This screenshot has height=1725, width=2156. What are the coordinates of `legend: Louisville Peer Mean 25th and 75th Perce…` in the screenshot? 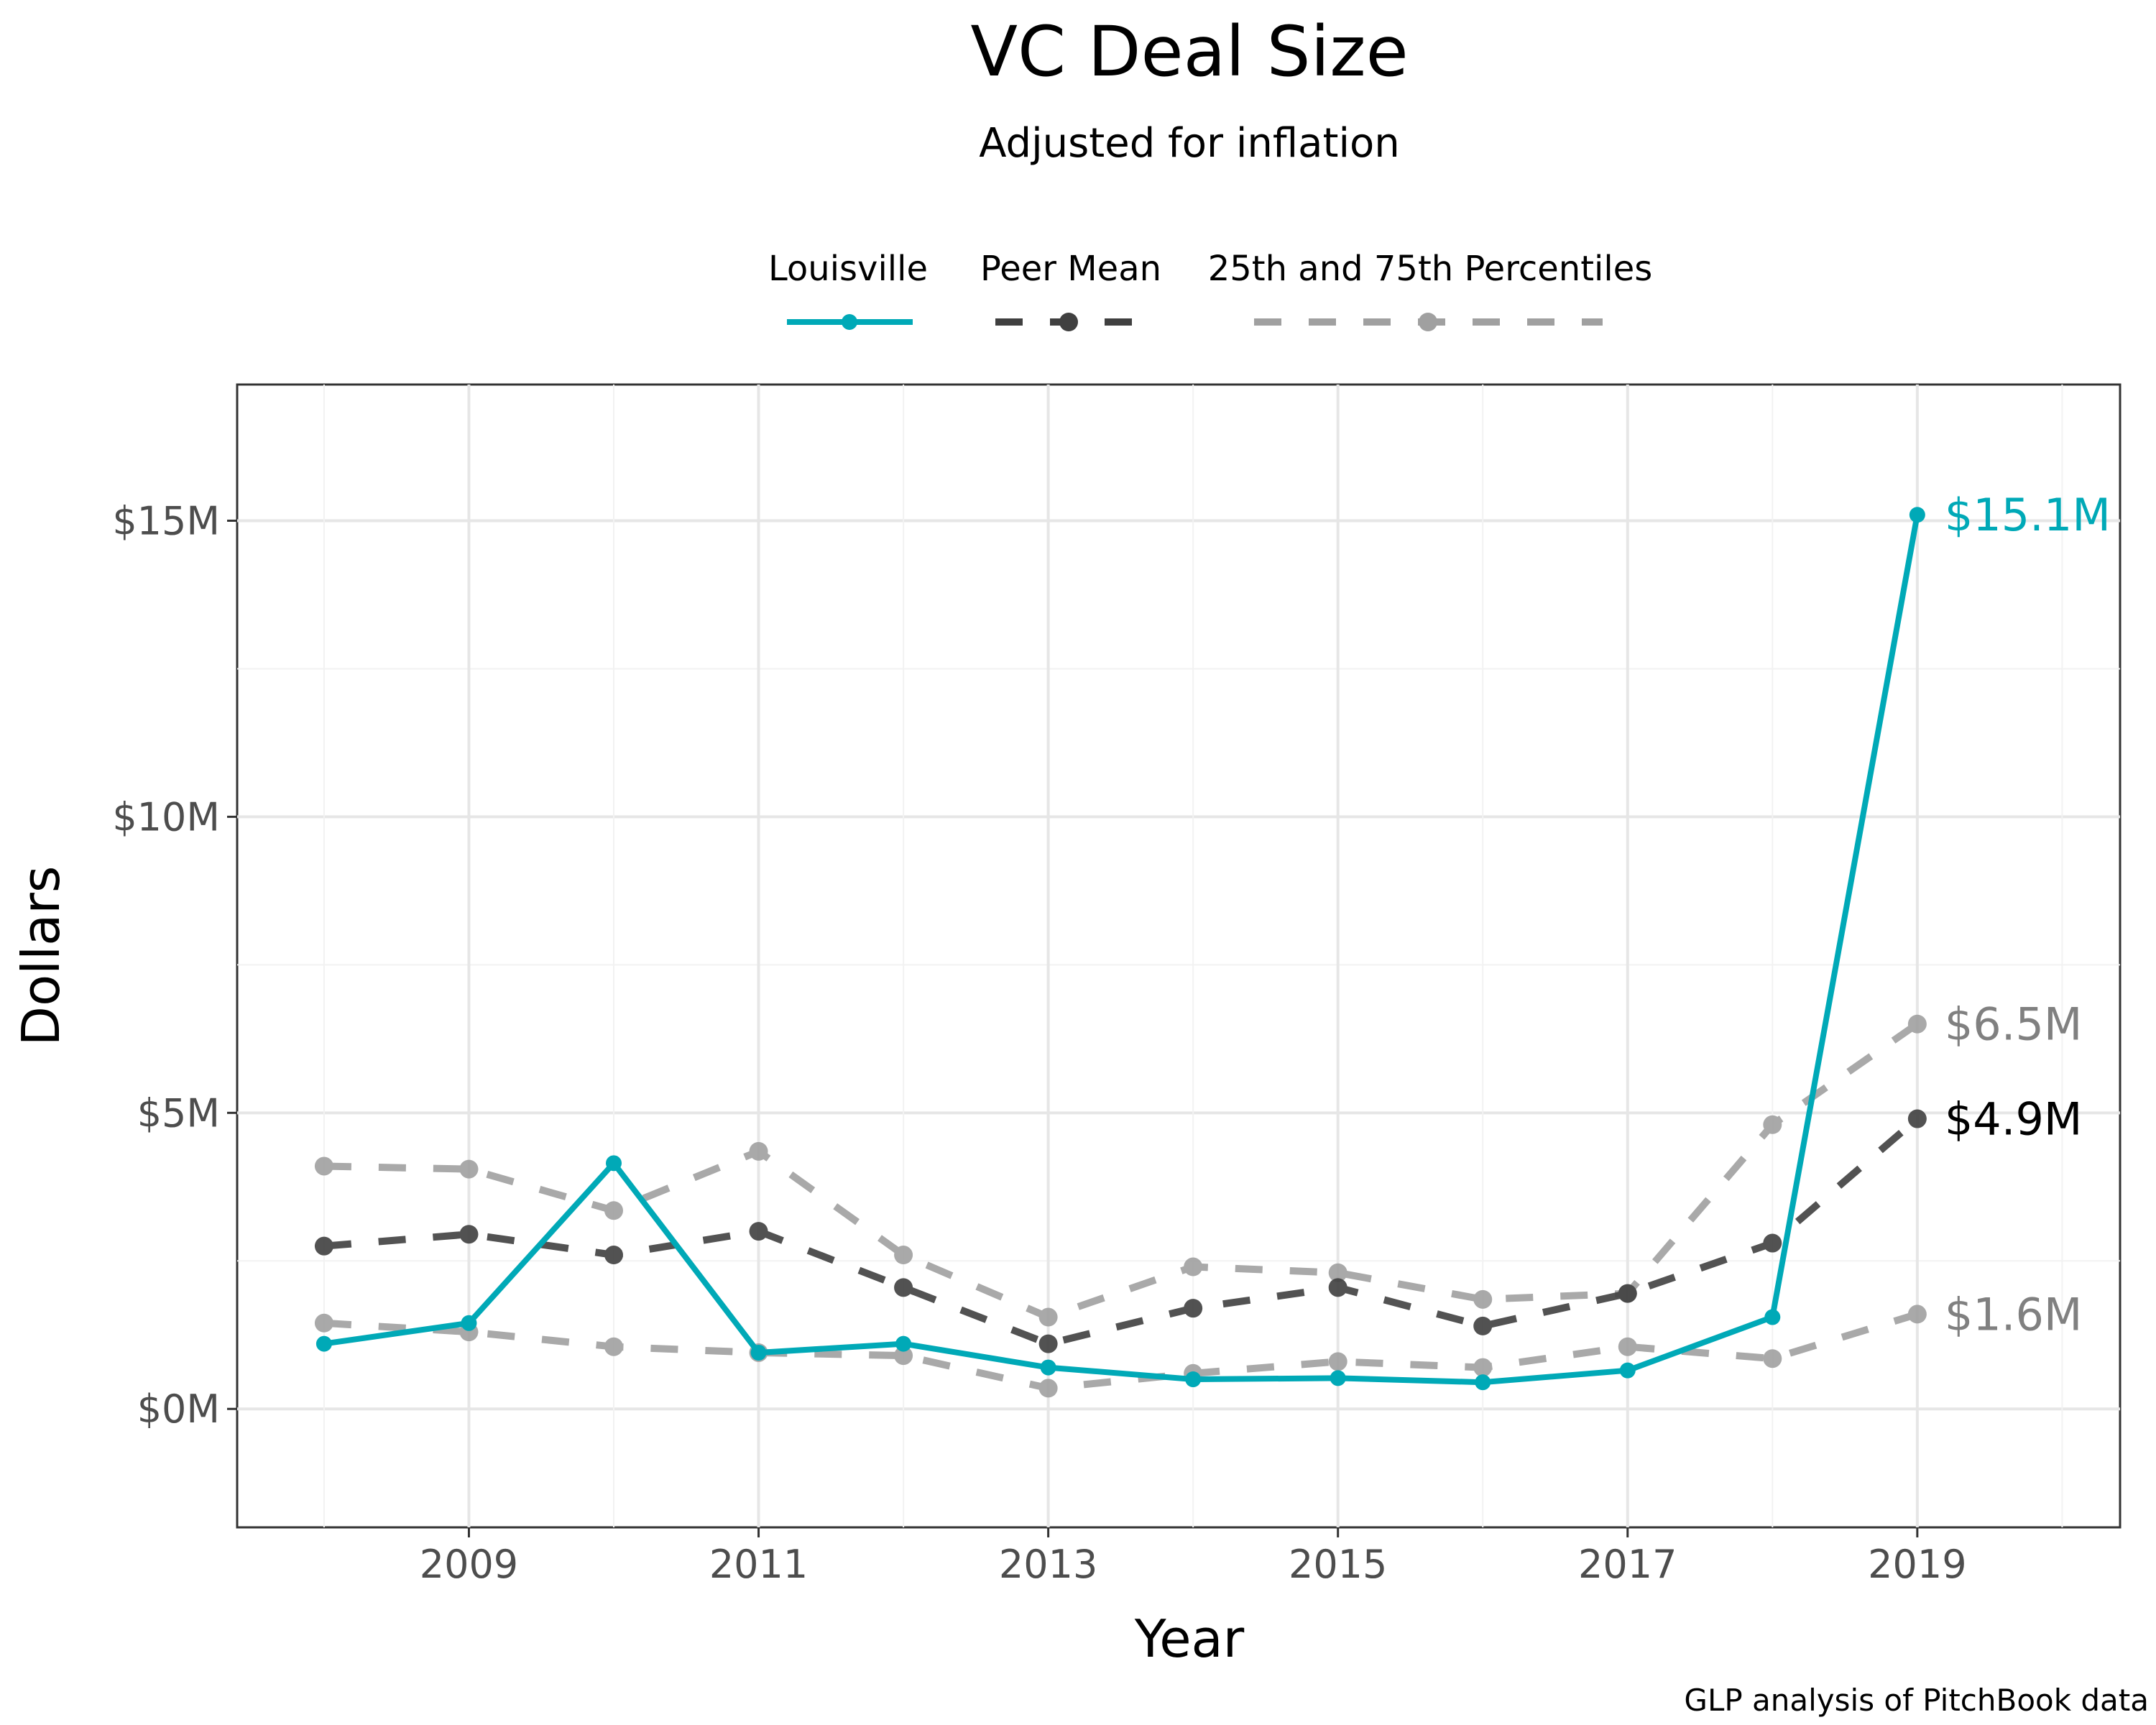 It's located at (1210, 290).